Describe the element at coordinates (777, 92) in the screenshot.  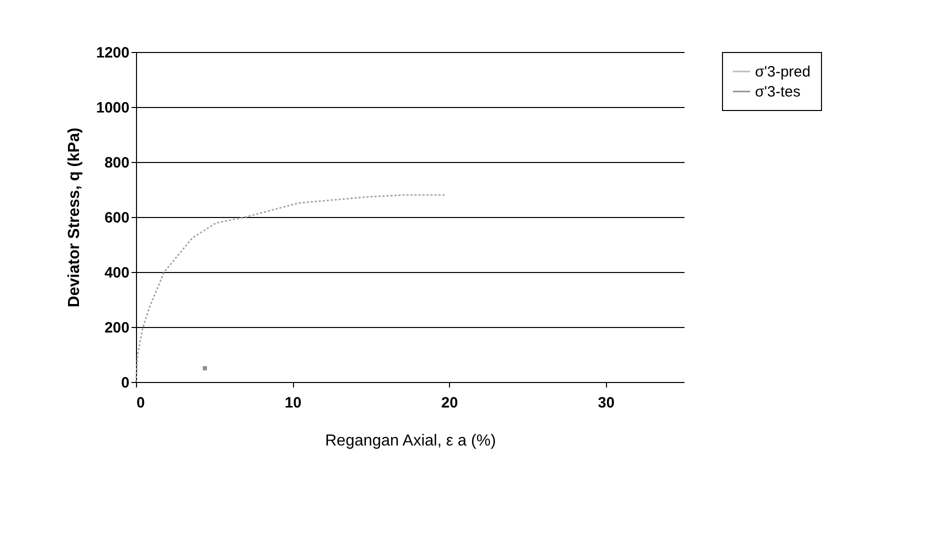
I see `legend-label: σ'3-tes` at that location.